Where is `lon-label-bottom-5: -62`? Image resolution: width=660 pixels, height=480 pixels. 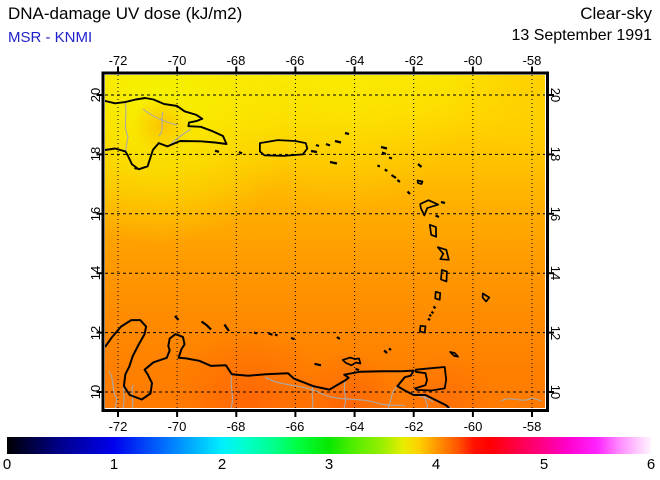
lon-label-bottom-5: -62 is located at coordinates (414, 426).